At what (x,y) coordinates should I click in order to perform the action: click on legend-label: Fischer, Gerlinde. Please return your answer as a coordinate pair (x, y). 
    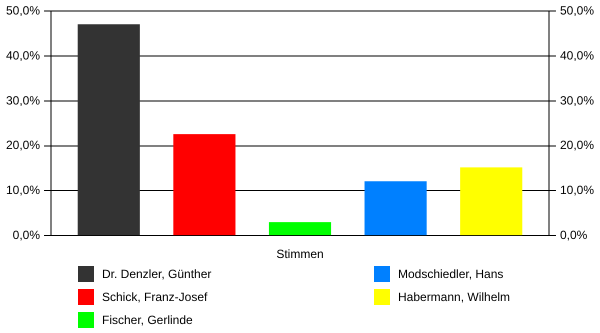
    Looking at the image, I should click on (147, 319).